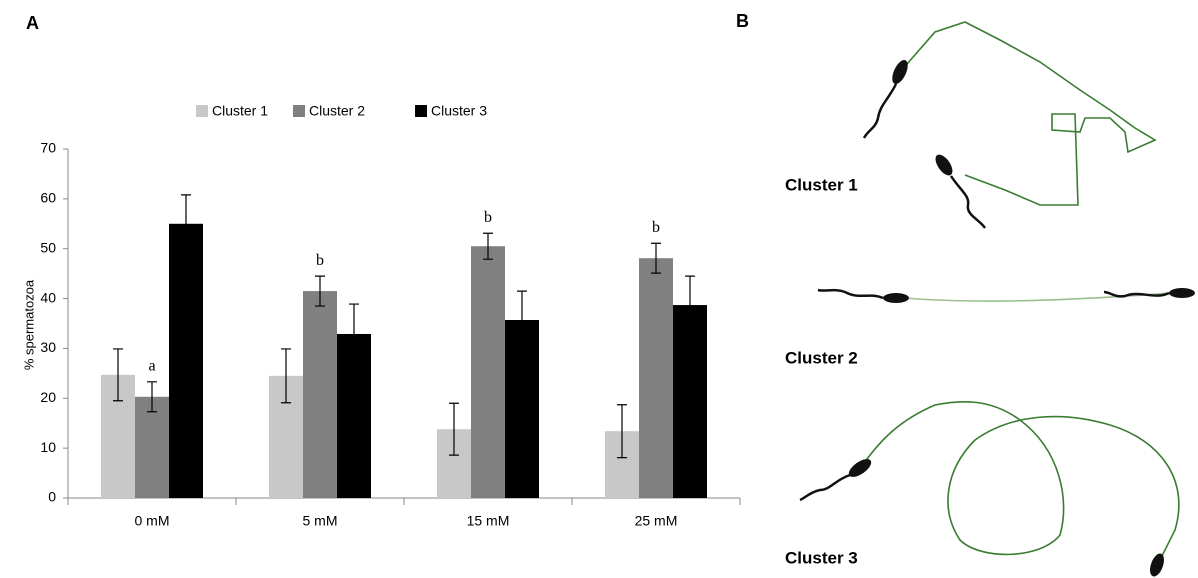 This screenshot has width=1198, height=578. I want to click on legend-label: Cluster 3, so click(459, 111).